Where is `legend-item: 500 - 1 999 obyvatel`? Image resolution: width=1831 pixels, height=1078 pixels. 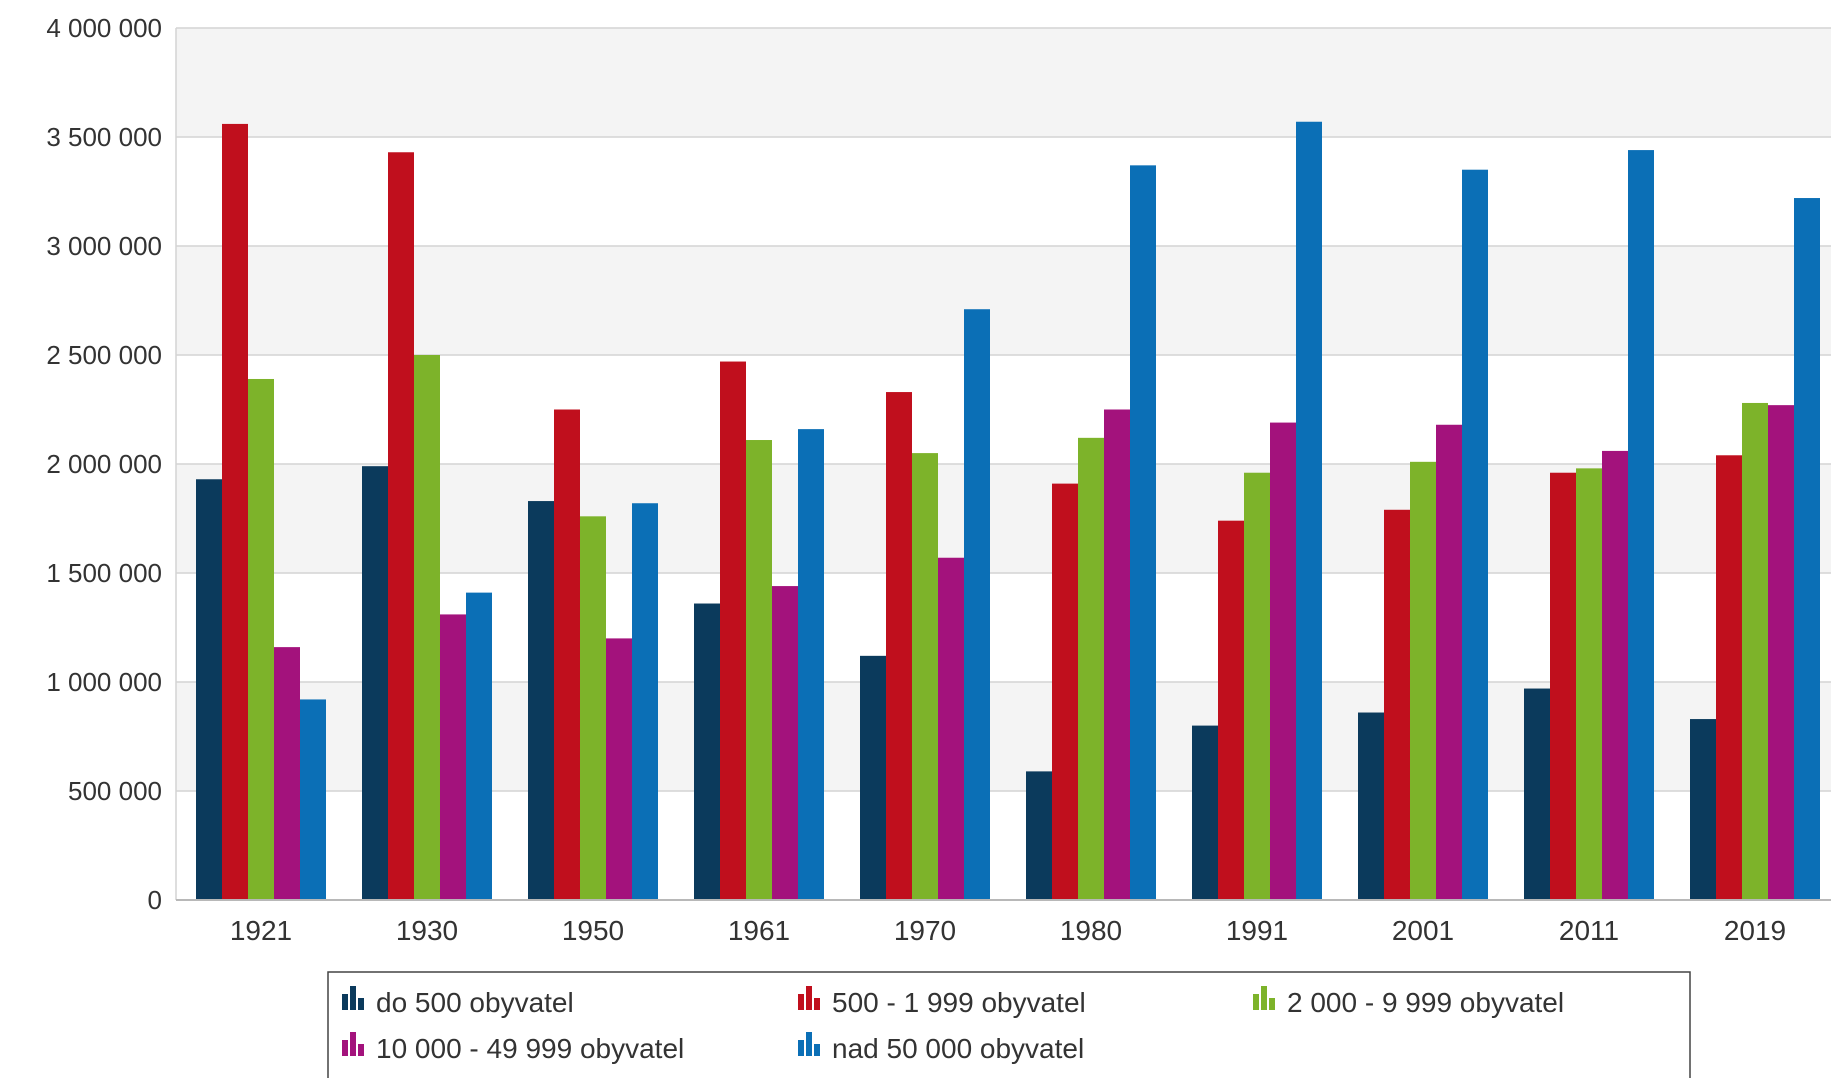
legend-item: 500 - 1 999 obyvatel is located at coordinates (942, 1002).